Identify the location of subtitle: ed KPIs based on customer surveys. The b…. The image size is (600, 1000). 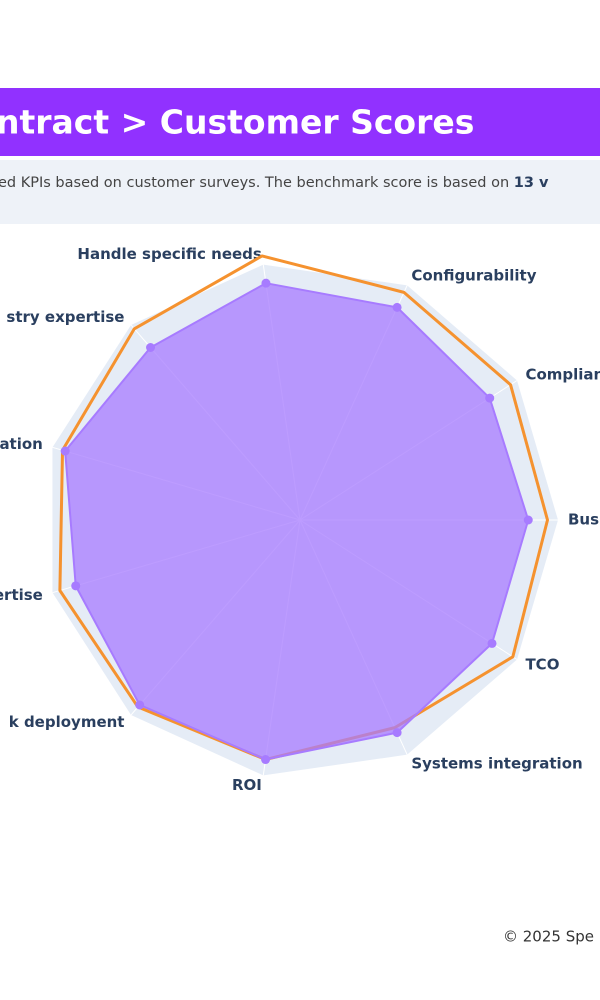
(274, 183).